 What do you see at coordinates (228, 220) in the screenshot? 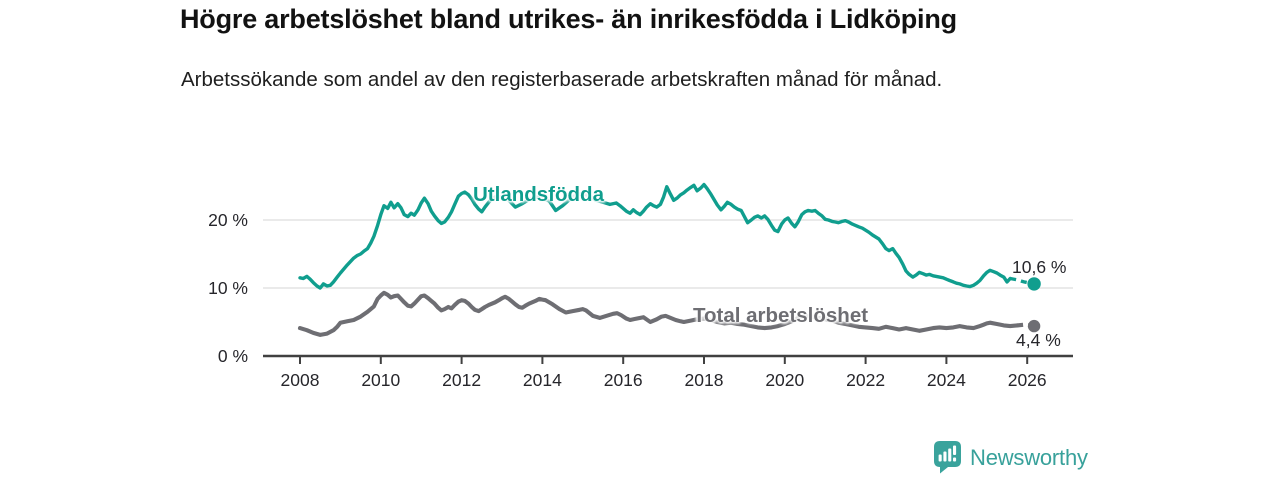
I see `y-tick-label: 20 %` at bounding box center [228, 220].